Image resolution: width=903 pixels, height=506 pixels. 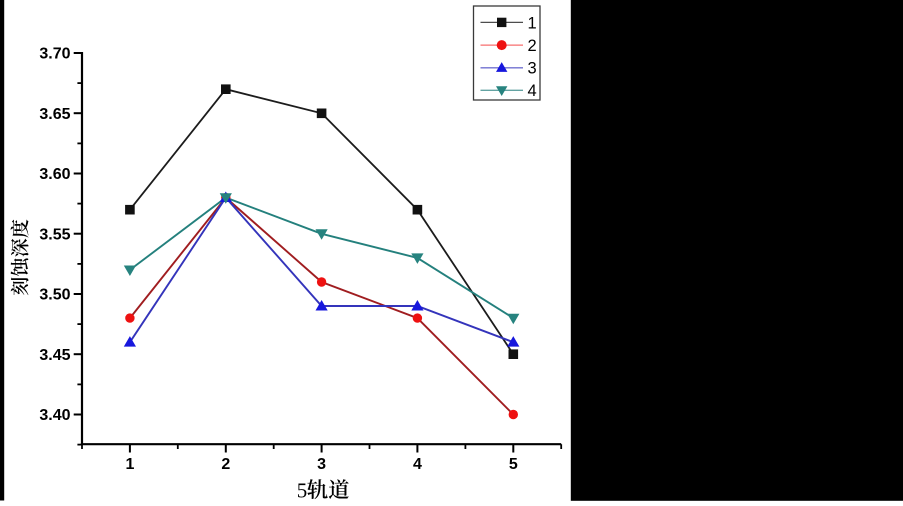 What do you see at coordinates (54, 54) in the screenshot?
I see `svg-text: 3.70` at bounding box center [54, 54].